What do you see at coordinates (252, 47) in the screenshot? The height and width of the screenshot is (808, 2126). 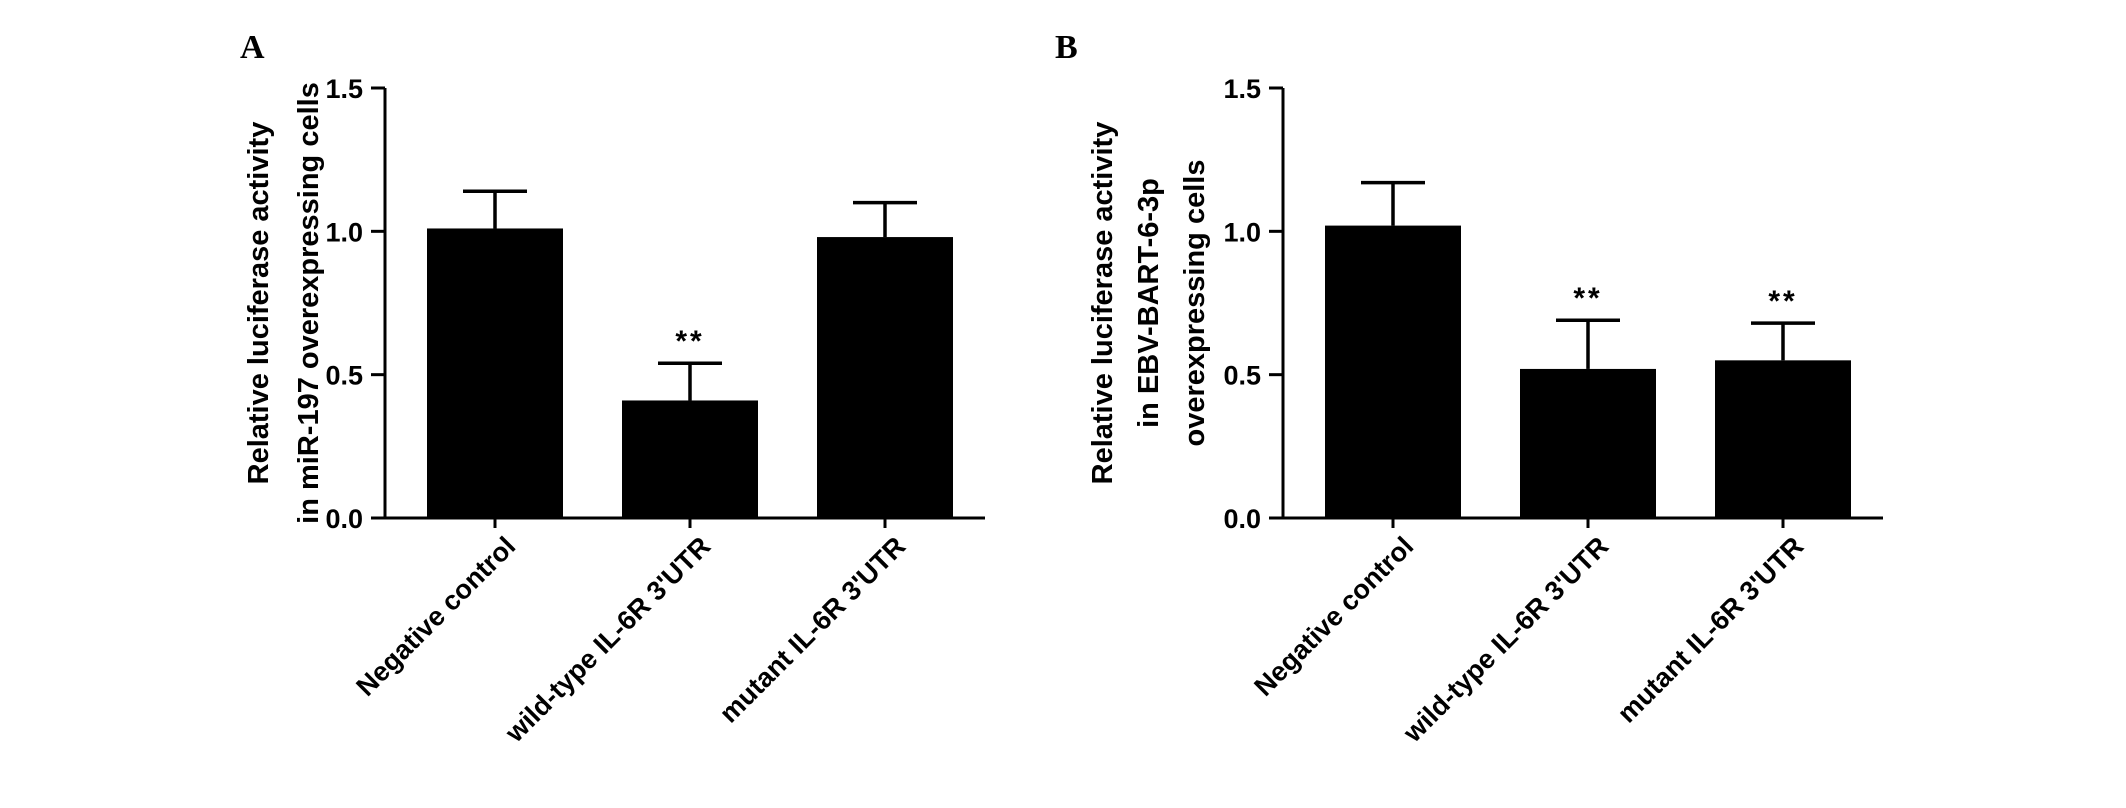 I see `panel-letter: A` at bounding box center [252, 47].